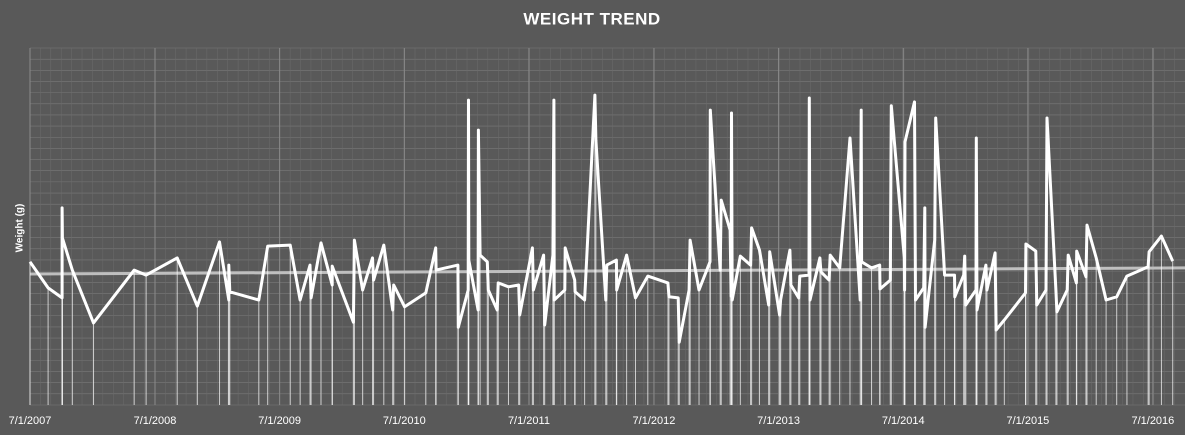 The width and height of the screenshot is (1185, 435). What do you see at coordinates (1152, 421) in the screenshot?
I see `x-tick-label: 7/1/2016` at bounding box center [1152, 421].